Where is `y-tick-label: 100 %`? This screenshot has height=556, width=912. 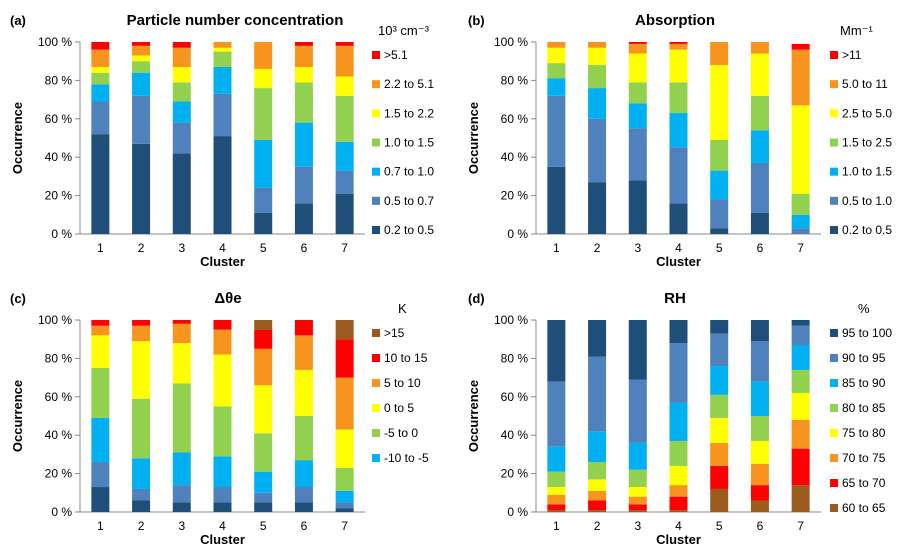 y-tick-label: 100 % is located at coordinates (511, 320).